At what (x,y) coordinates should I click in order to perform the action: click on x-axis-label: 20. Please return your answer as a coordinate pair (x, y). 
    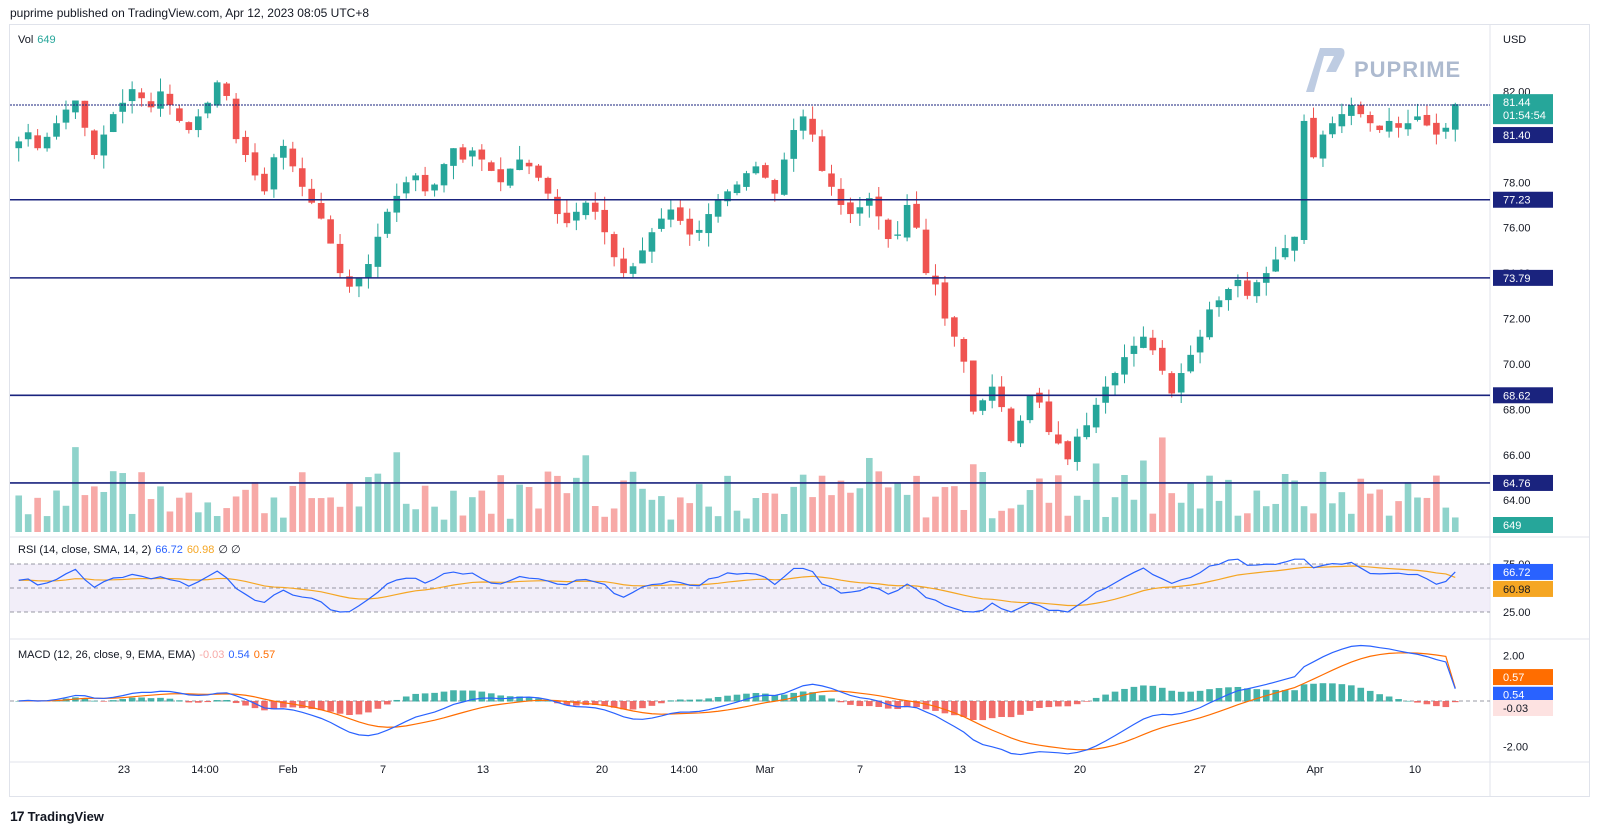
    Looking at the image, I should click on (602, 770).